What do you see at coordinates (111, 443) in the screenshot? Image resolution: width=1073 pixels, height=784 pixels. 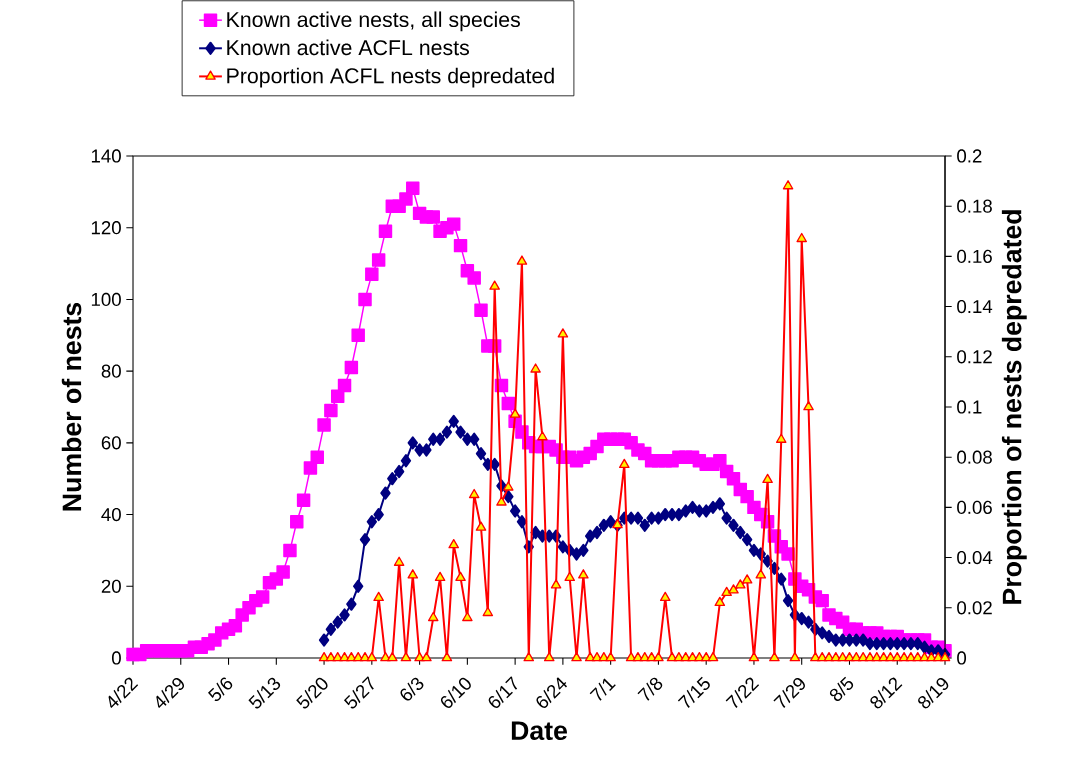 I see `y-tick-label: 60` at bounding box center [111, 443].